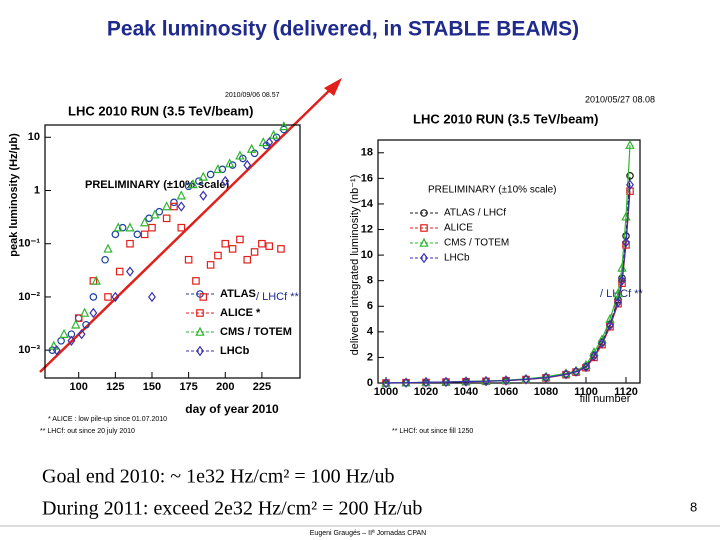 This screenshot has width=720, height=540. Describe the element at coordinates (333, 87) in the screenshot. I see `arrow-head` at that location.